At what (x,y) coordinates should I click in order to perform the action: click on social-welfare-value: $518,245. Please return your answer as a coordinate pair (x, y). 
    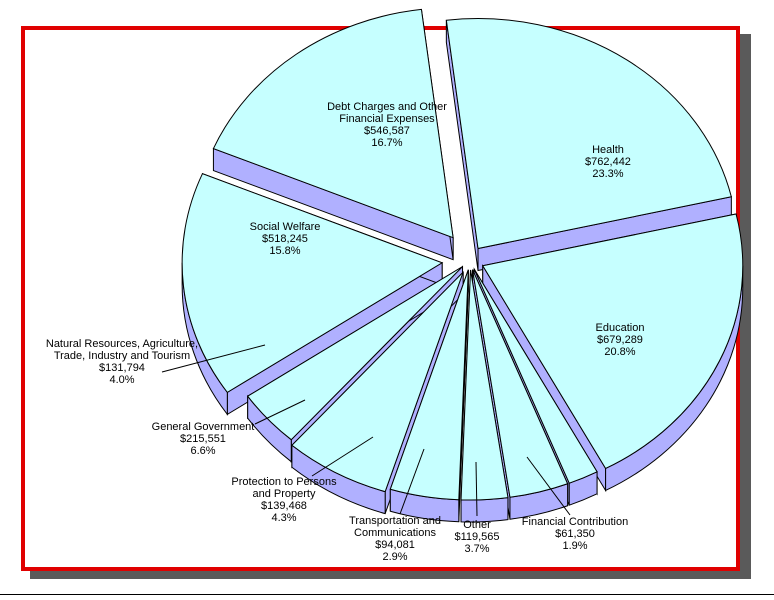
    Looking at the image, I should click on (285, 239).